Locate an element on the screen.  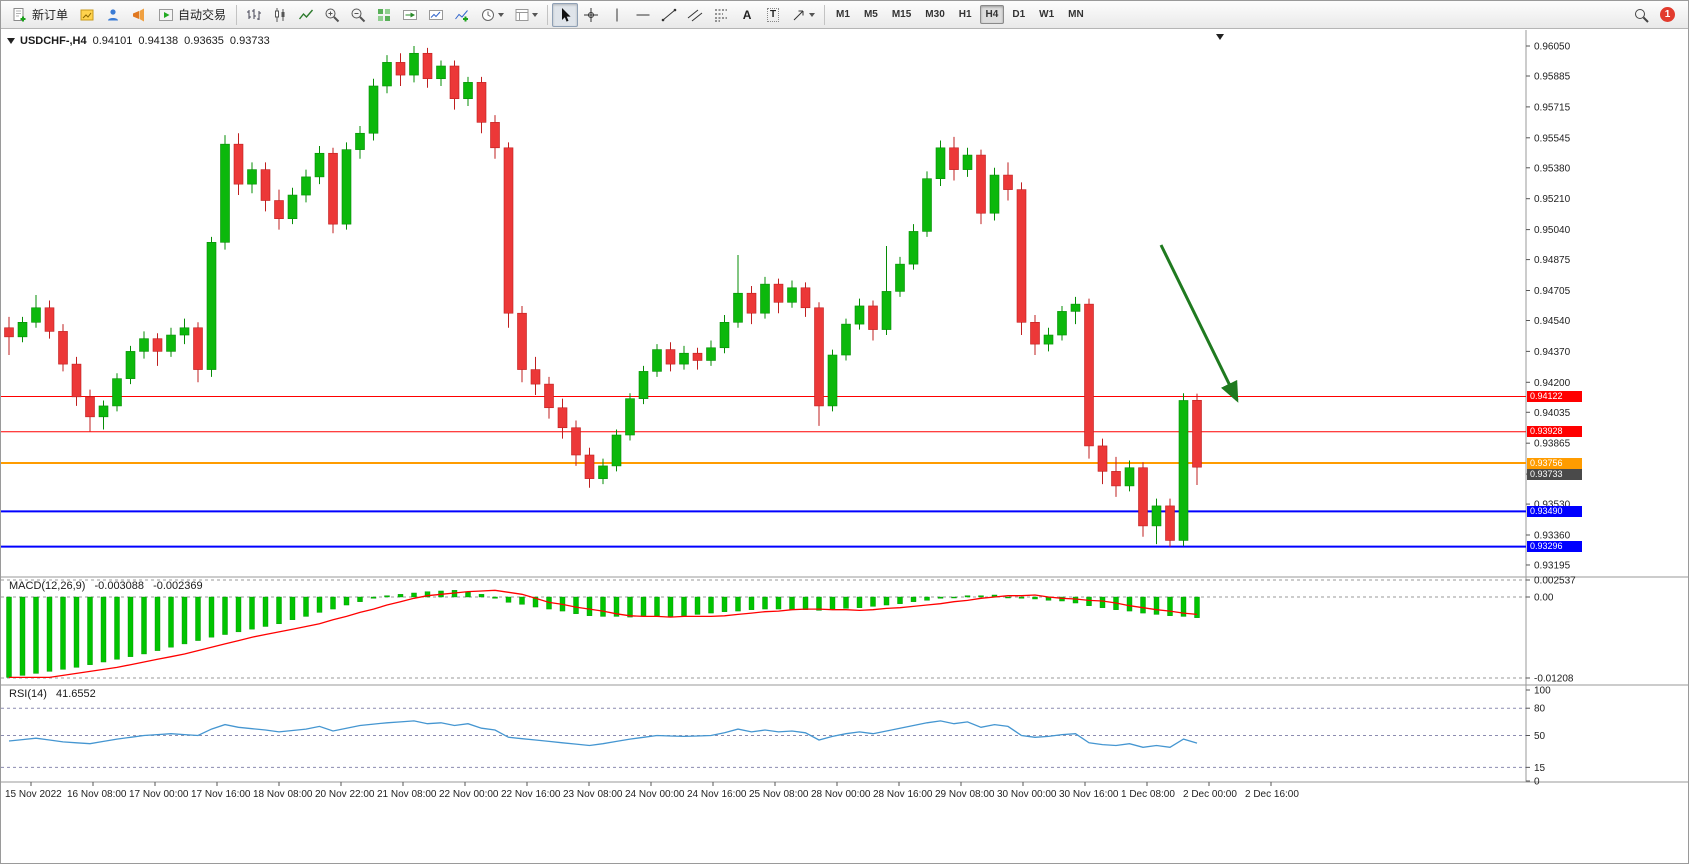
search-button is located at coordinates (1641, 15).